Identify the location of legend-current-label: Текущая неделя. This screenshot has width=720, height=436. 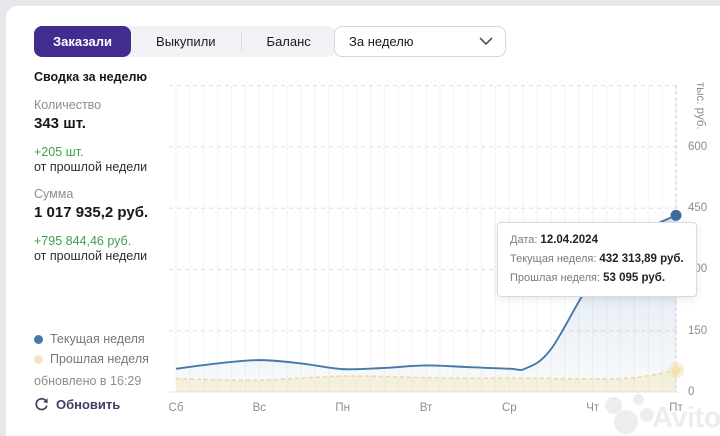
(97, 339).